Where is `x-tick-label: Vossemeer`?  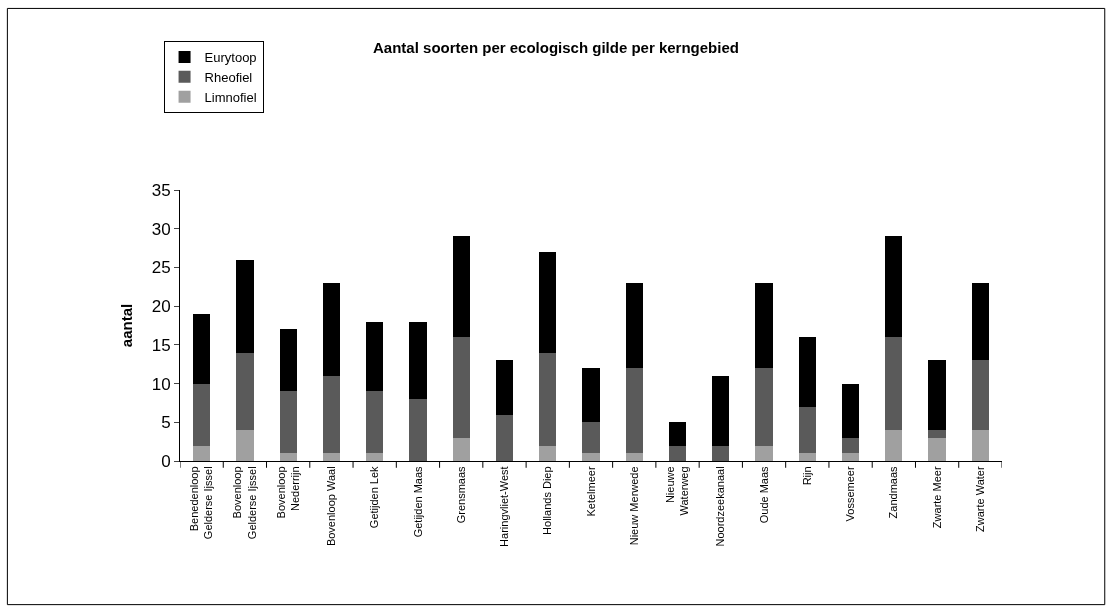
x-tick-label: Vossemeer is located at coordinates (850, 494).